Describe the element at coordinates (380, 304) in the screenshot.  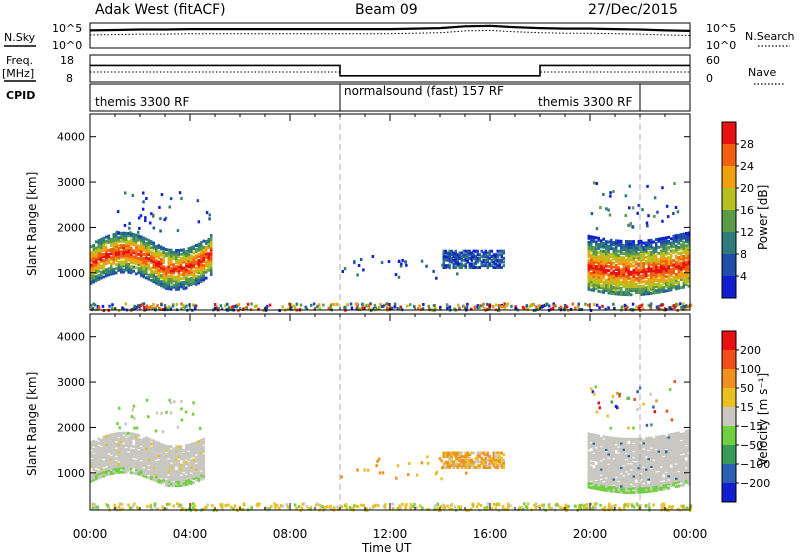
I see `power-cell-2068` at that location.